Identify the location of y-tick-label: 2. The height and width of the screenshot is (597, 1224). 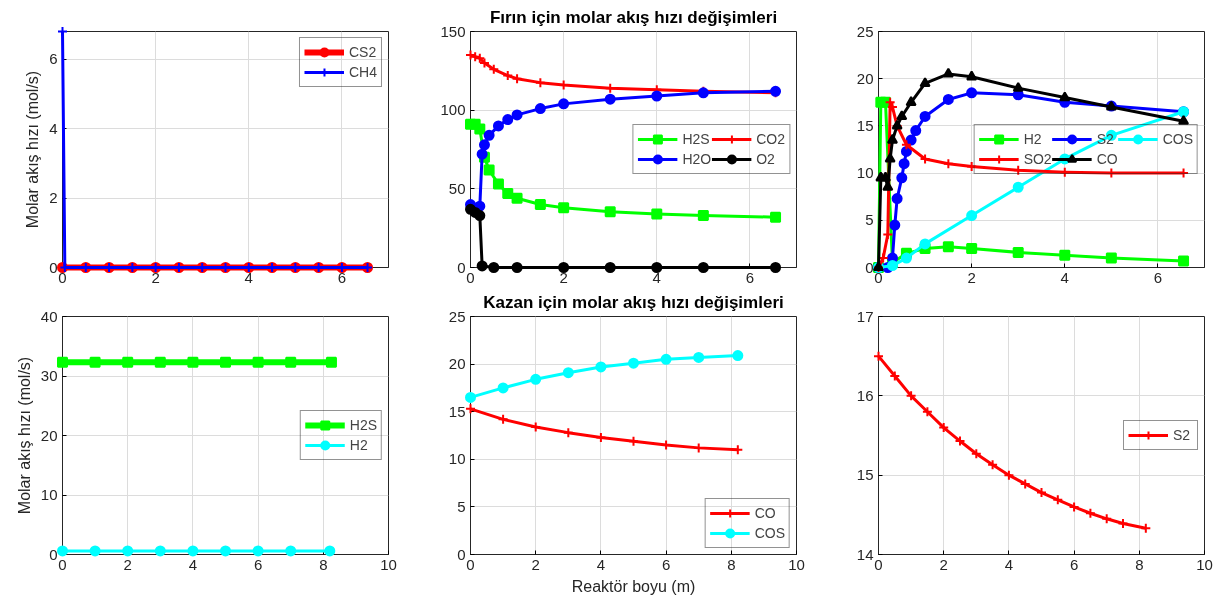
(53, 198).